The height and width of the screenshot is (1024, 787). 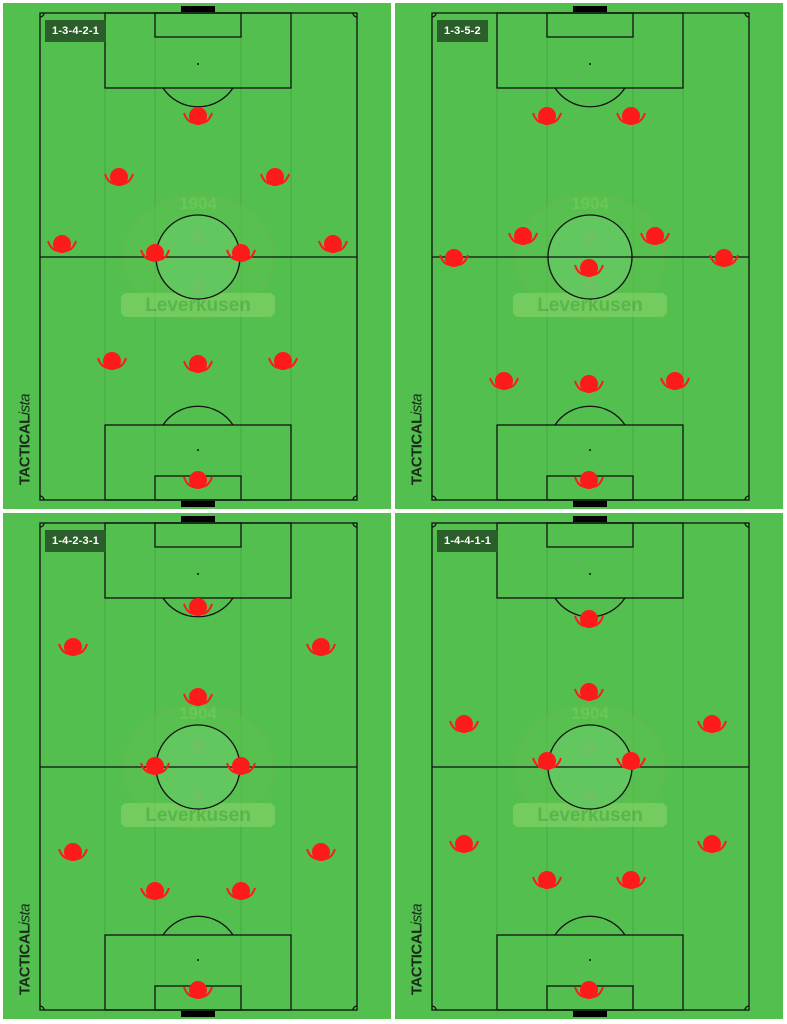 What do you see at coordinates (76, 541) in the screenshot?
I see `formation-label: 1-4-2-3-1` at bounding box center [76, 541].